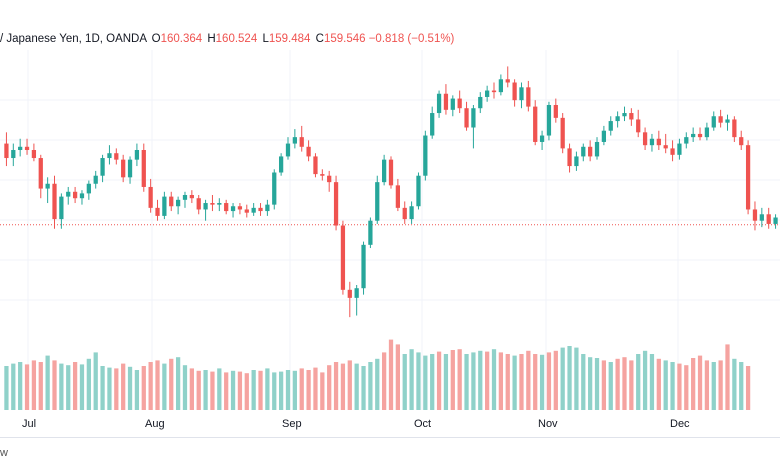 Image resolution: width=780 pixels, height=471 pixels. I want to click on x-tick-label: Aug, so click(155, 424).